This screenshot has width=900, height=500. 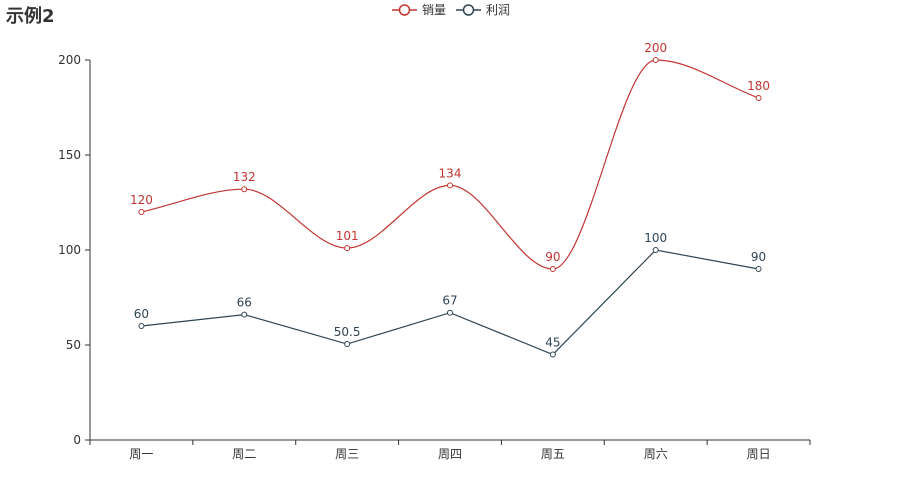 I want to click on x-tick-label: 周四, so click(x=450, y=454).